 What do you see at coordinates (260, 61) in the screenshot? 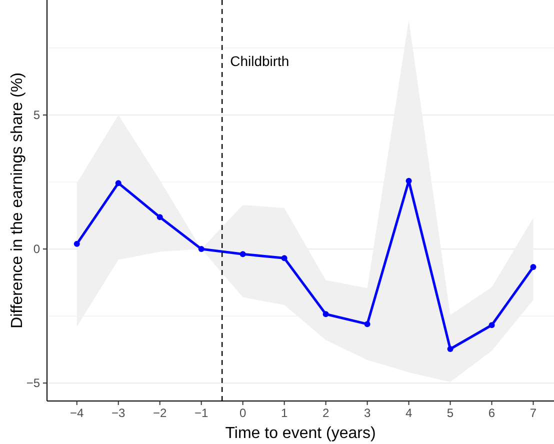
I see `ref-line-label: Childbirth` at bounding box center [260, 61].